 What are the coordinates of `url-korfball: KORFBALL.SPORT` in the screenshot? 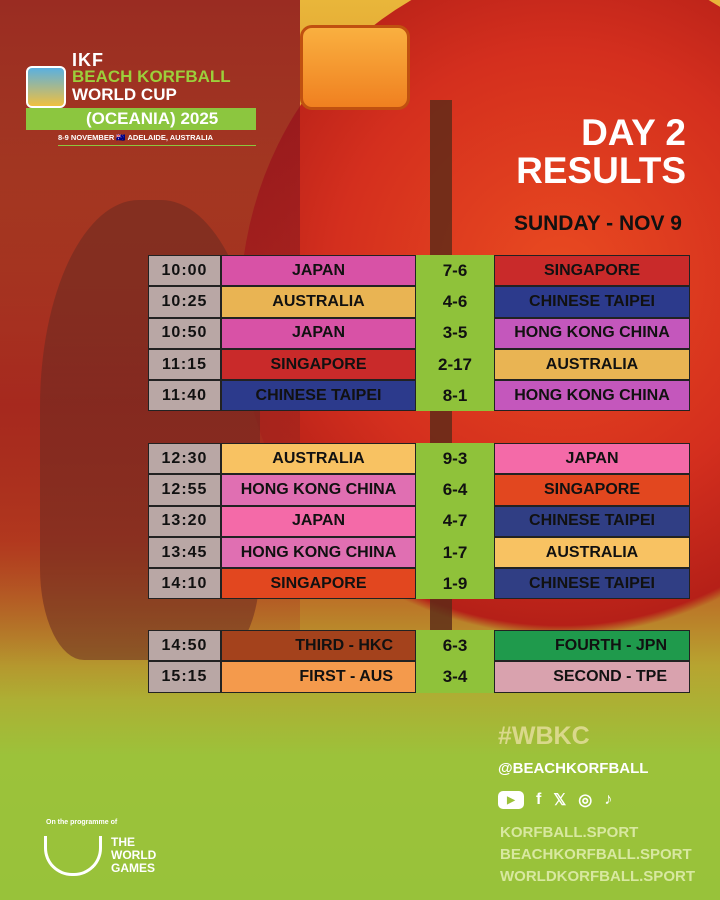 It's located at (569, 832).